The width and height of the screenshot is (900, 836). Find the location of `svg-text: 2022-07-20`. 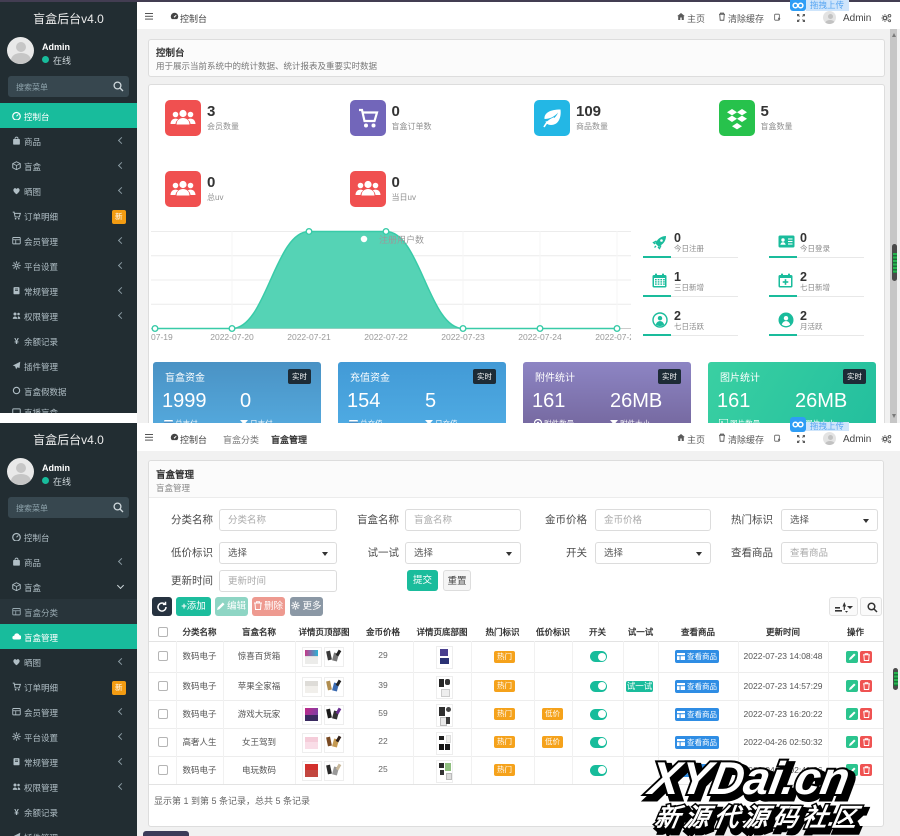

svg-text: 2022-07-20 is located at coordinates (232, 337).